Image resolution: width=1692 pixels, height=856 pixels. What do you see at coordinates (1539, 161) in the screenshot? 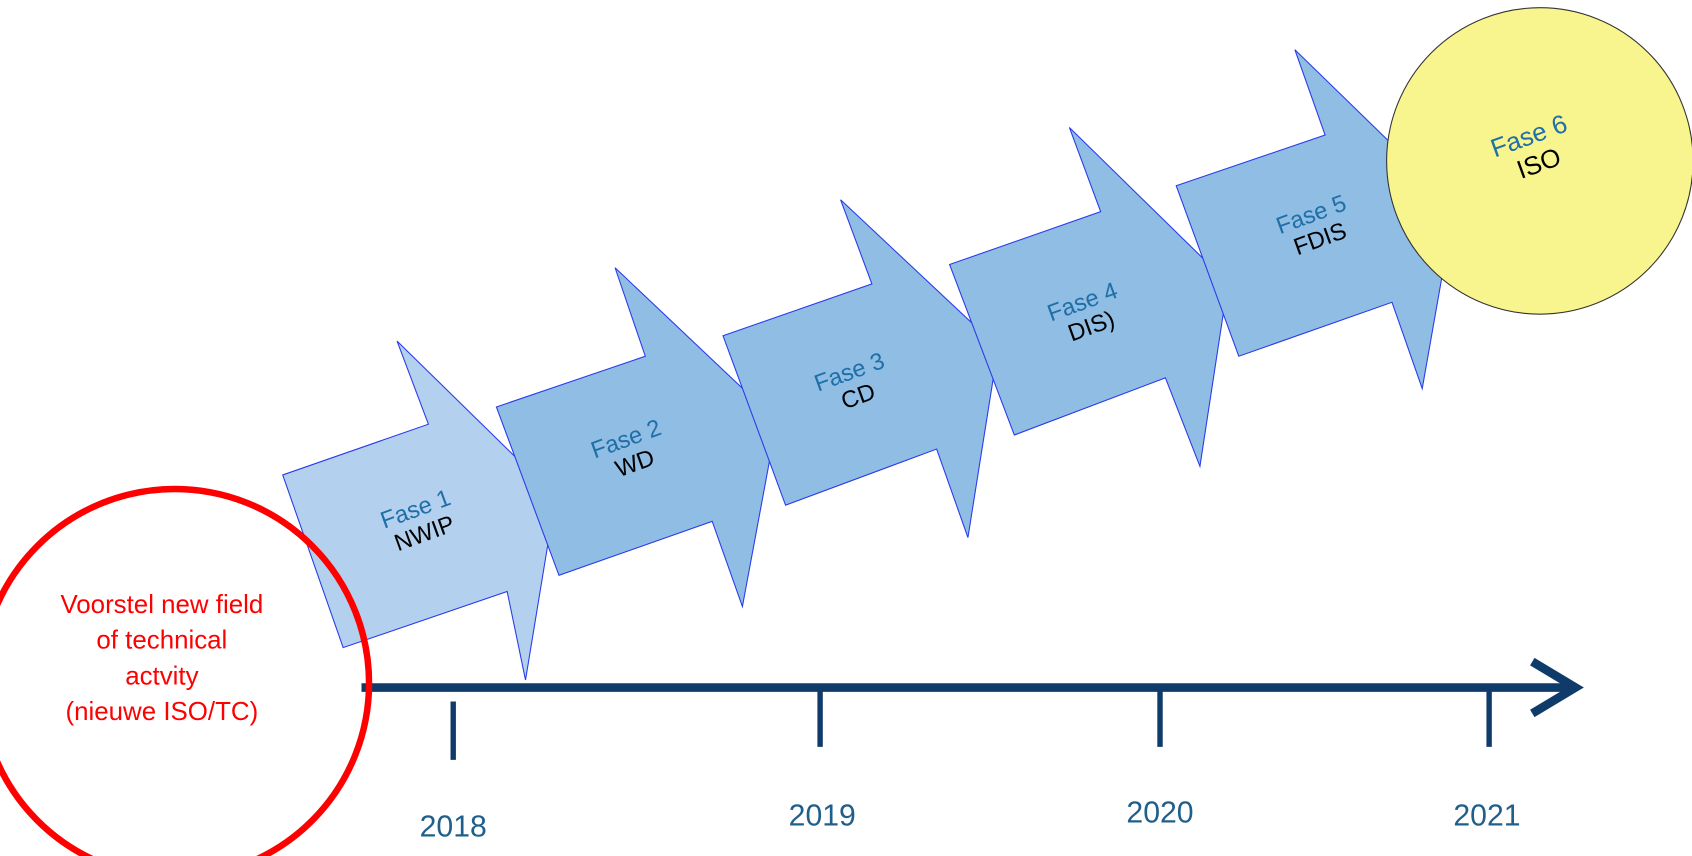
I see `final-circle` at bounding box center [1539, 161].